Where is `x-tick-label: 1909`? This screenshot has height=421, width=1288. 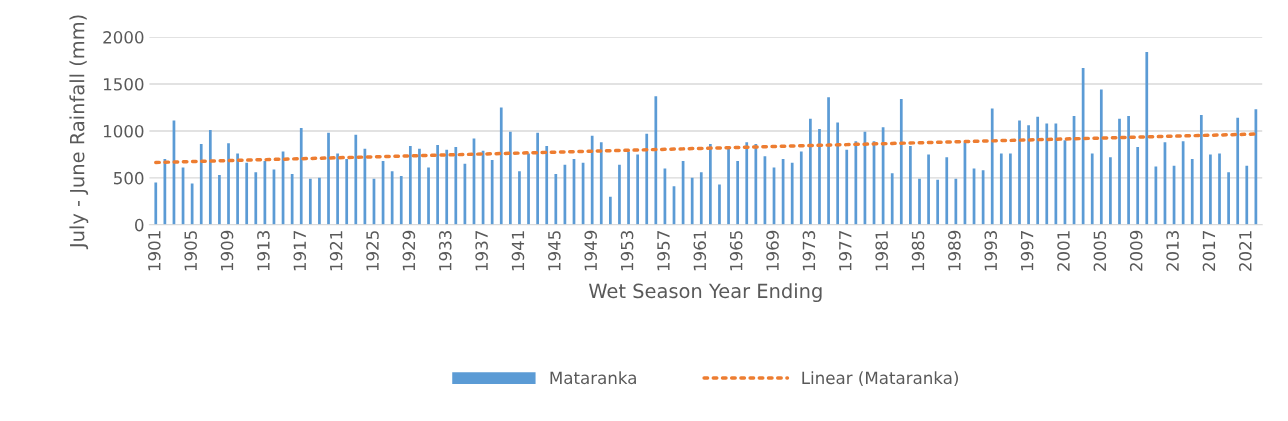
x-tick-label: 1909 is located at coordinates (227, 250).